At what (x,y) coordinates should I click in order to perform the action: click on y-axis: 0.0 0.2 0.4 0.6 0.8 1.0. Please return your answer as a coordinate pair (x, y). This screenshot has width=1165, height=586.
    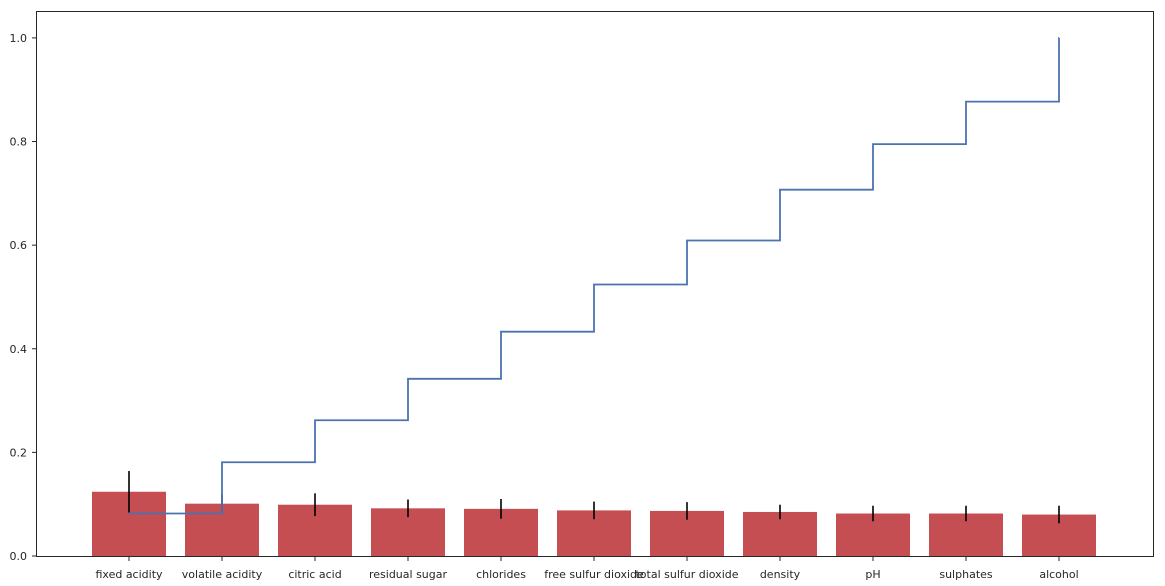
    Looking at the image, I should click on (23, 297).